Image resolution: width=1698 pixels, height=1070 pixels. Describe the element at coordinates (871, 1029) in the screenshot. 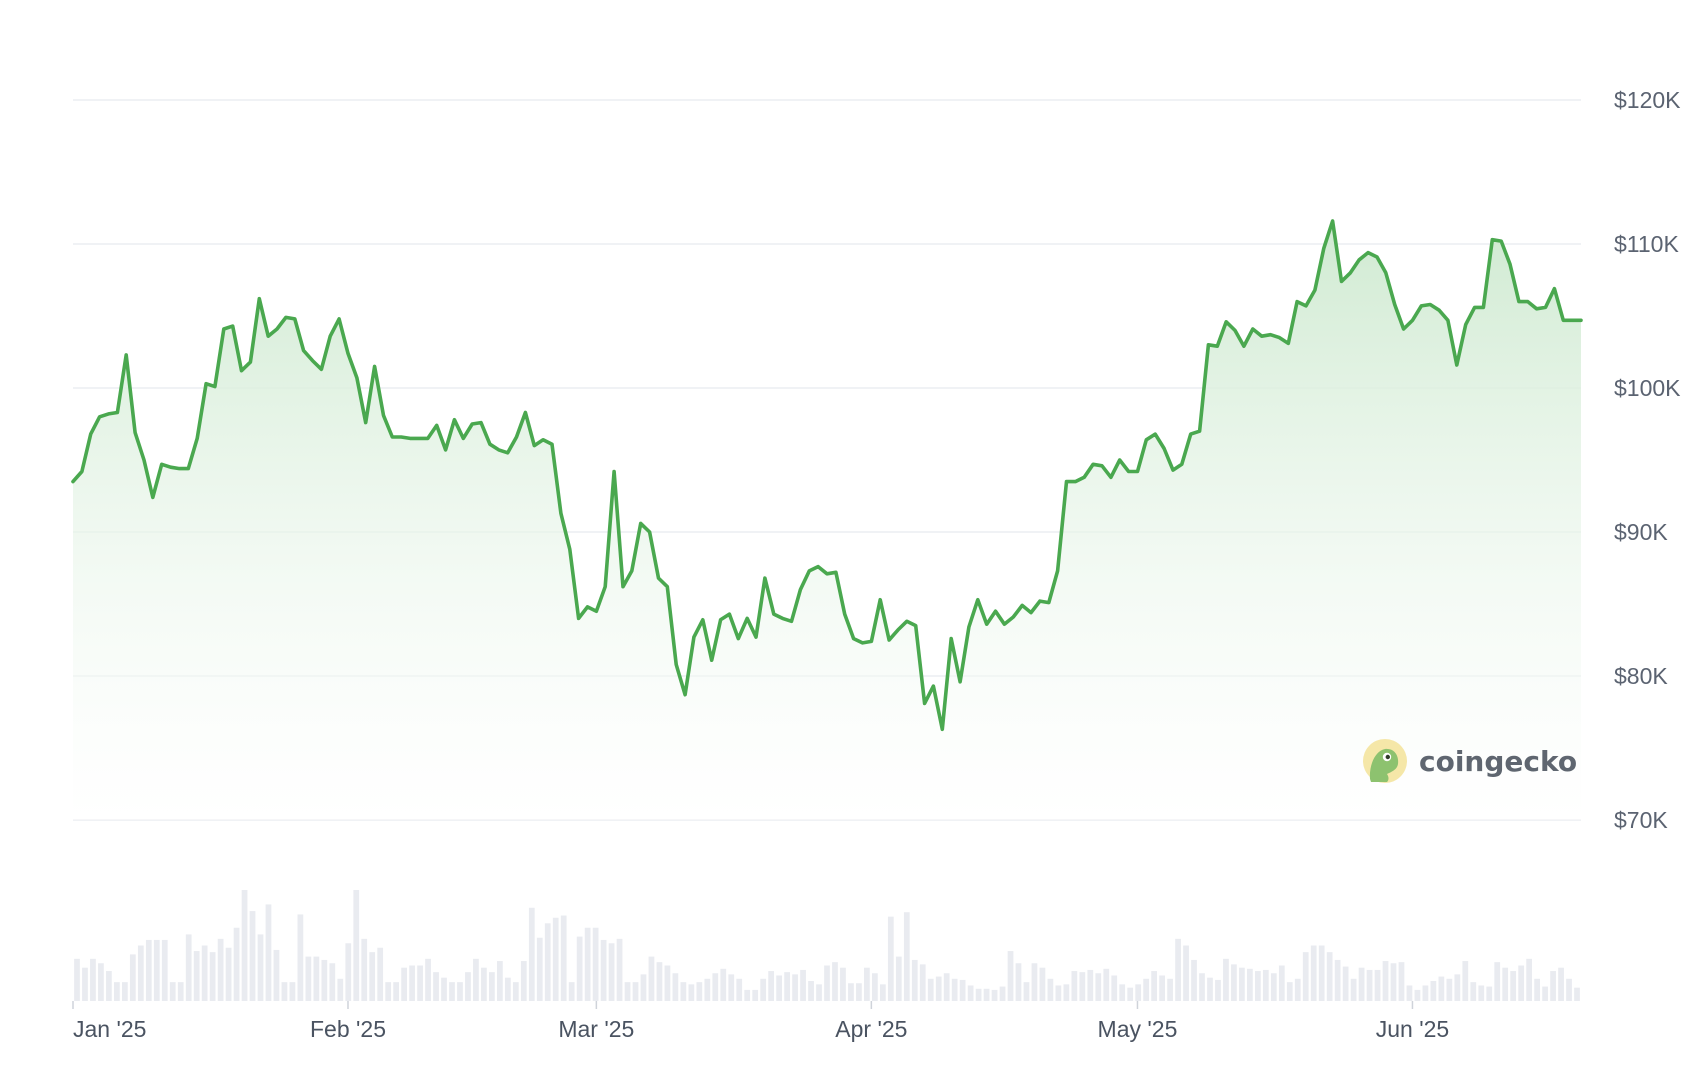

I see `x-tick-label: Apr '25` at that location.